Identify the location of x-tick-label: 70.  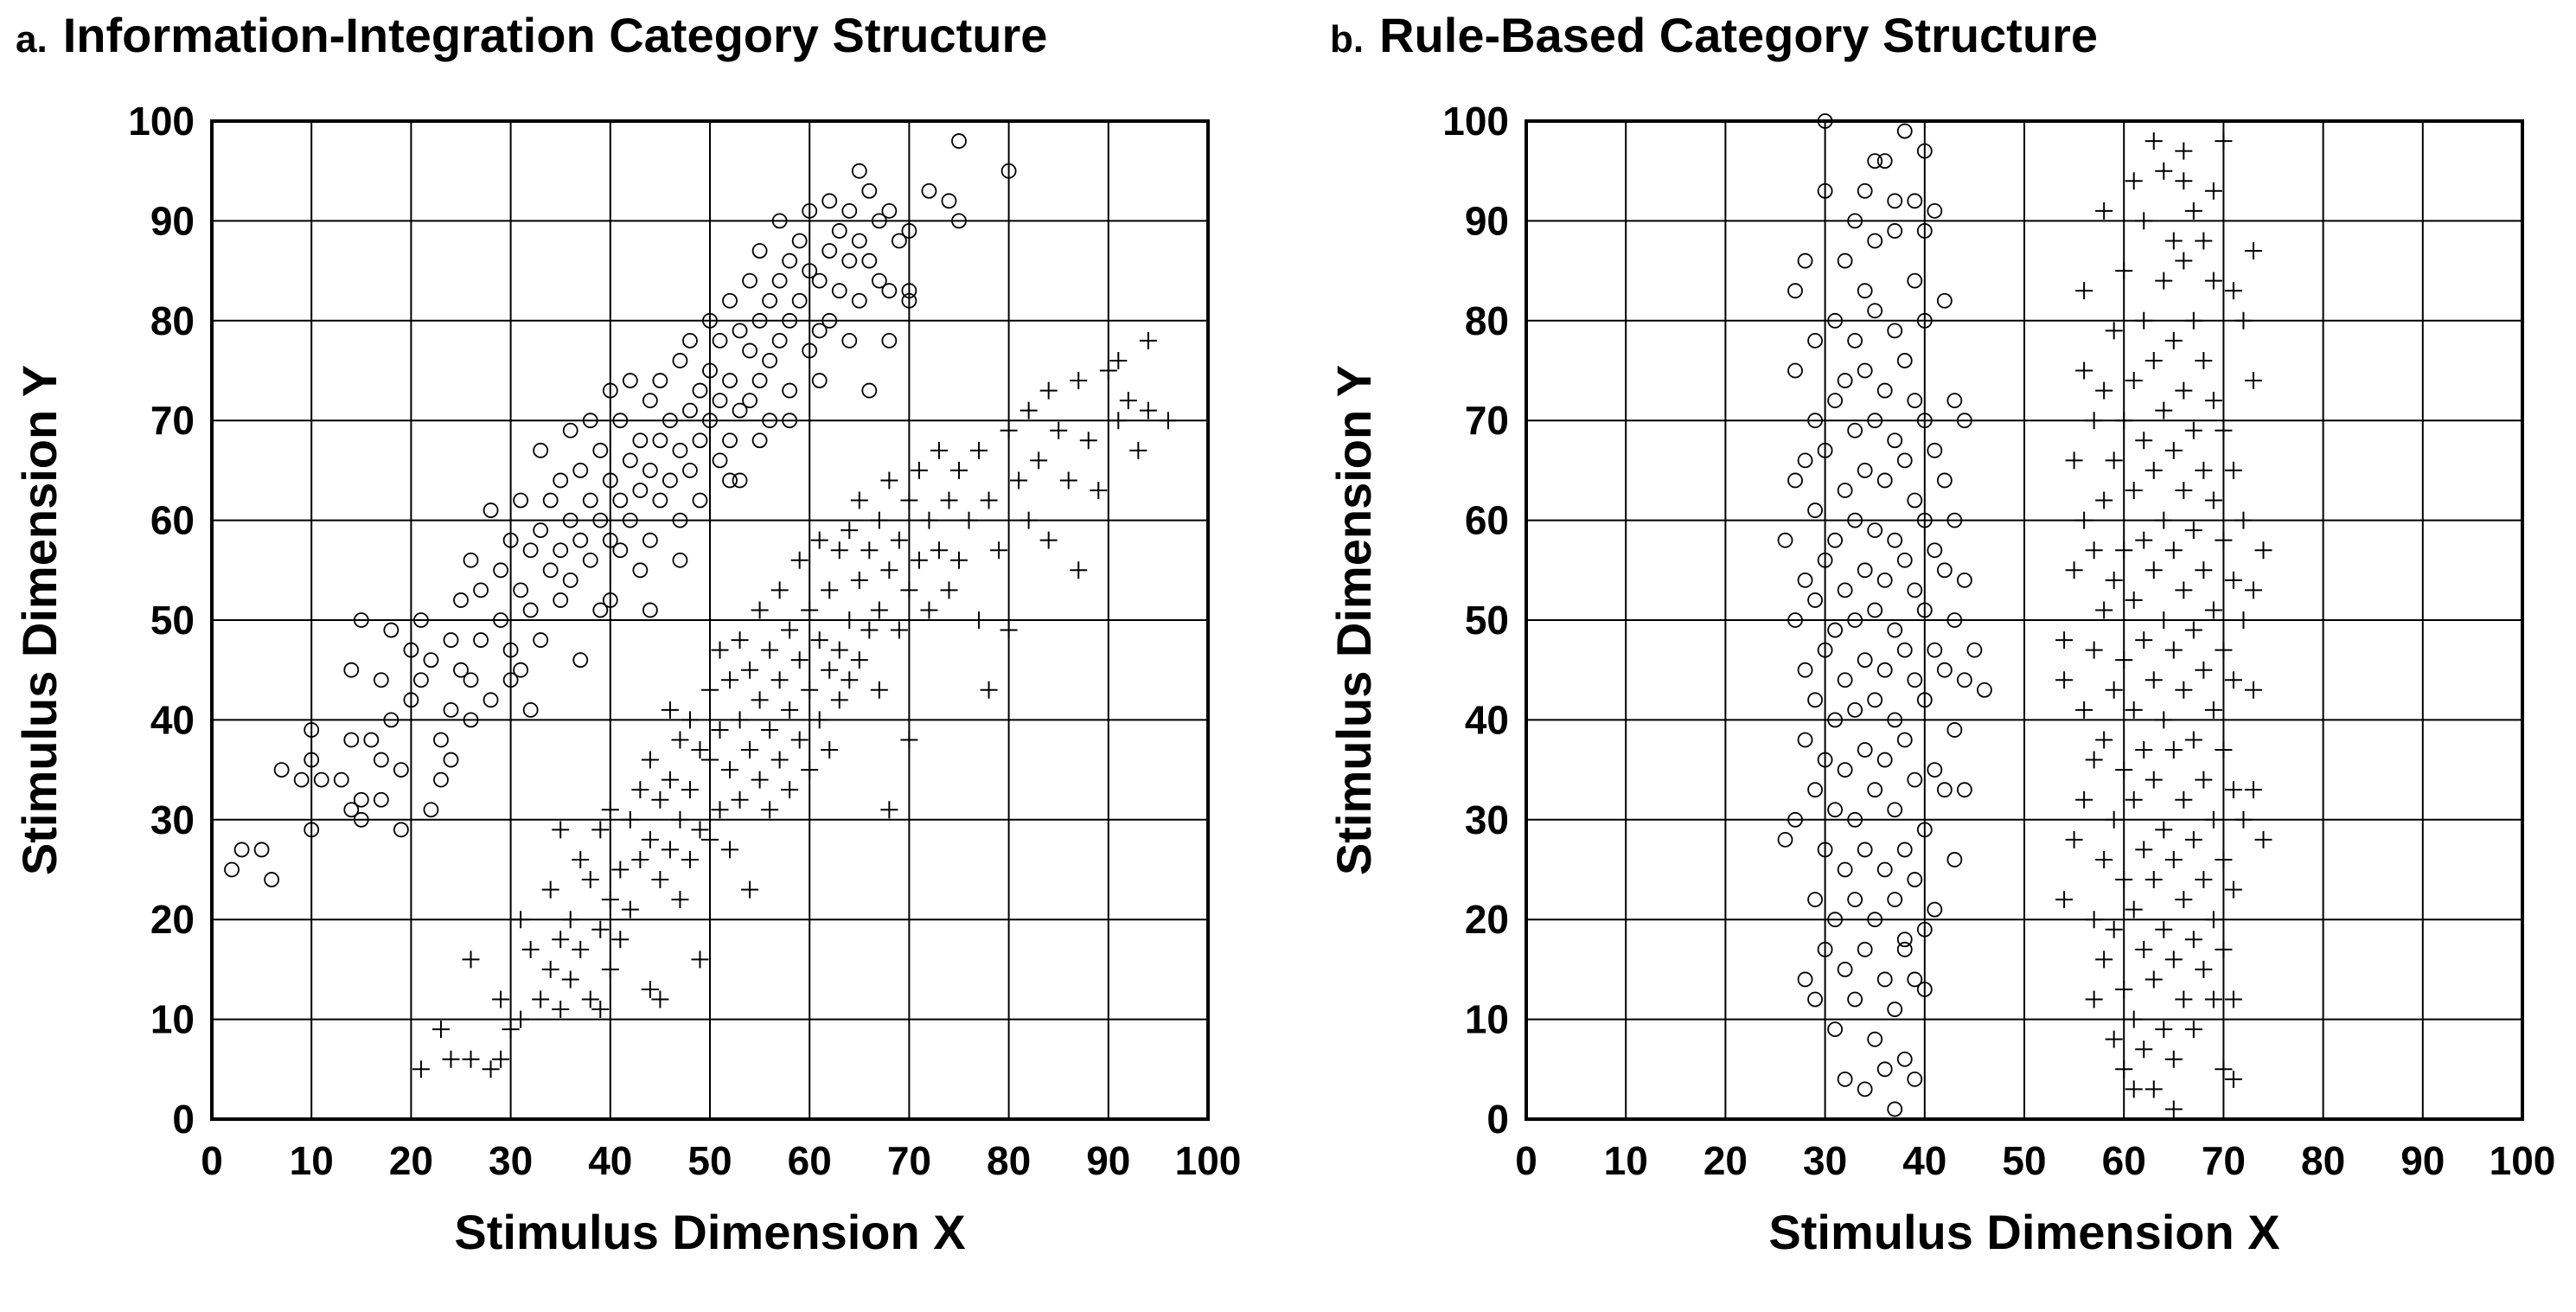
(909, 1160).